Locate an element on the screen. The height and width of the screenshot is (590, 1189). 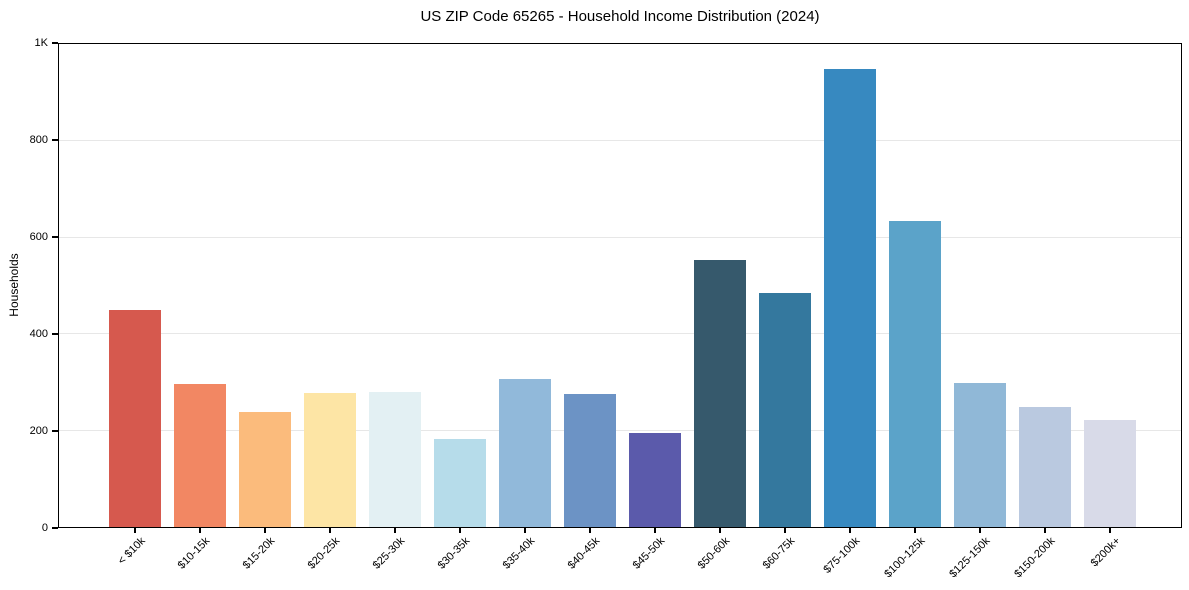
x-tick-label-text: $60-75k is located at coordinates (779, 553).